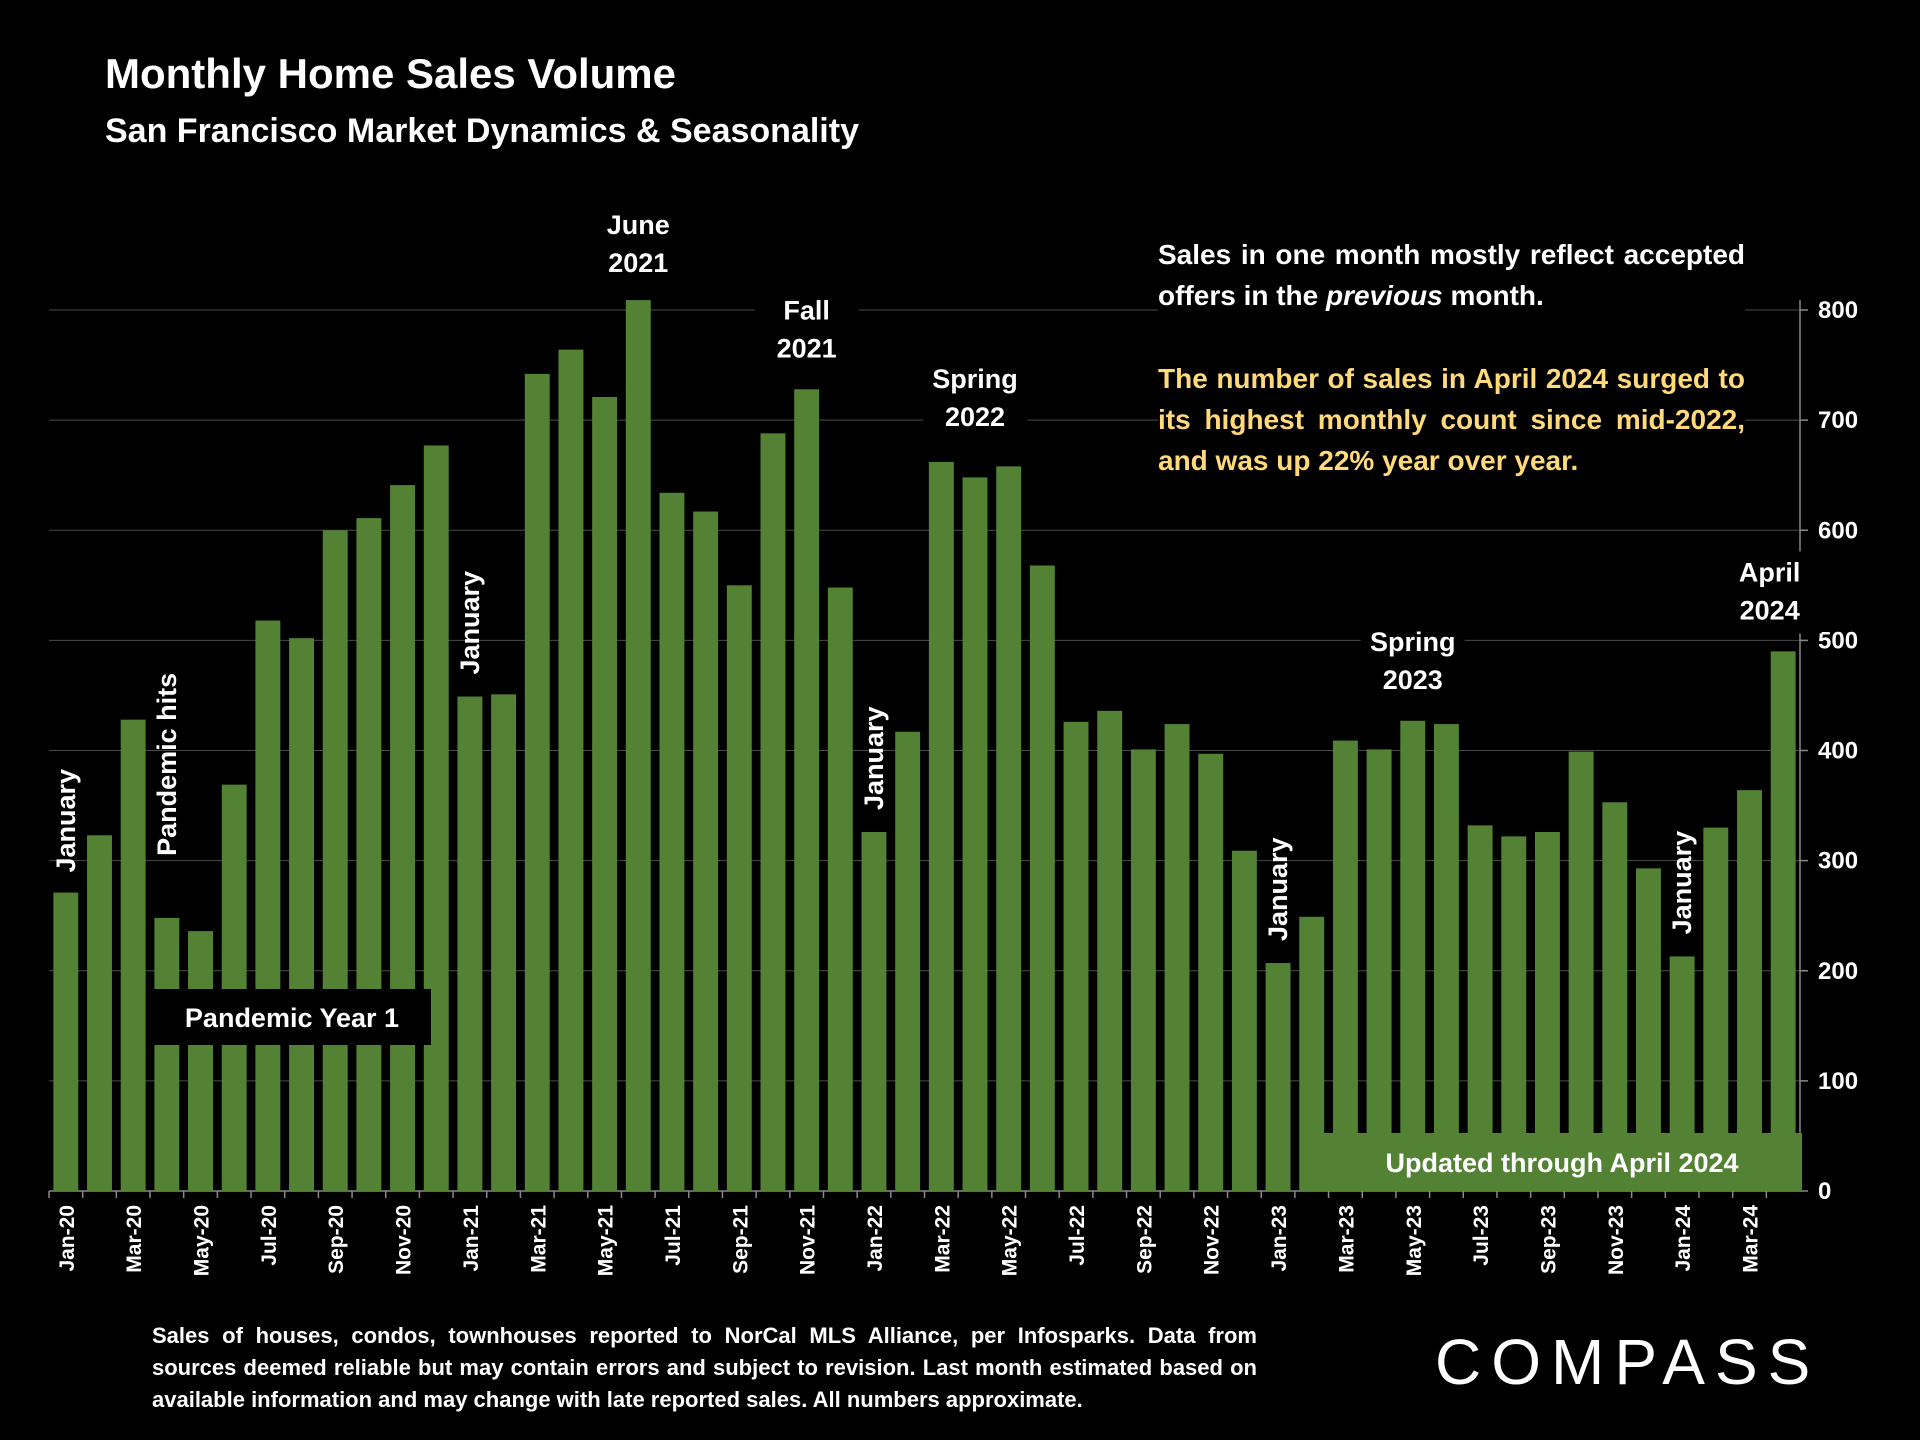 This screenshot has height=1440, width=1920. Describe the element at coordinates (1010, 1240) in the screenshot. I see `x-tick-label: May-22` at that location.